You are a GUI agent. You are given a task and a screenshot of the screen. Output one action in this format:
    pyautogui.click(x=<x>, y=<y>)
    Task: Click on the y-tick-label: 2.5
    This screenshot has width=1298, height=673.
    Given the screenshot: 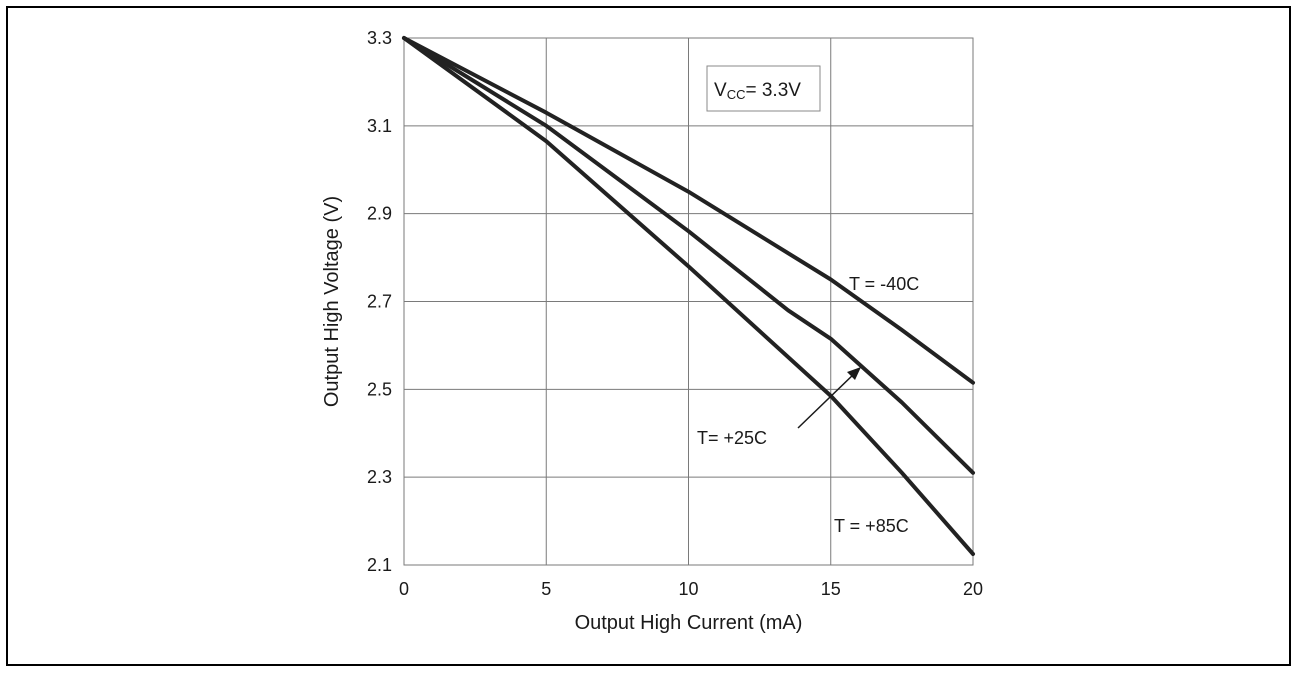 What is the action you would take?
    pyautogui.click(x=379, y=389)
    